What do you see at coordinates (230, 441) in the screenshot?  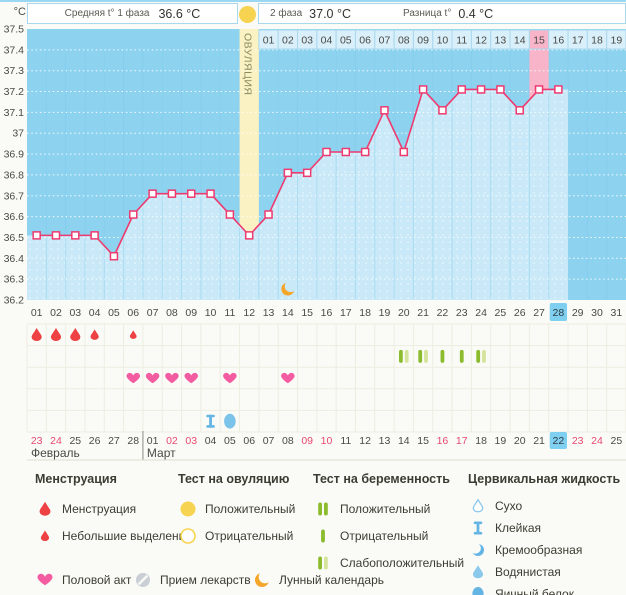 I see `date-cell: 05` at bounding box center [230, 441].